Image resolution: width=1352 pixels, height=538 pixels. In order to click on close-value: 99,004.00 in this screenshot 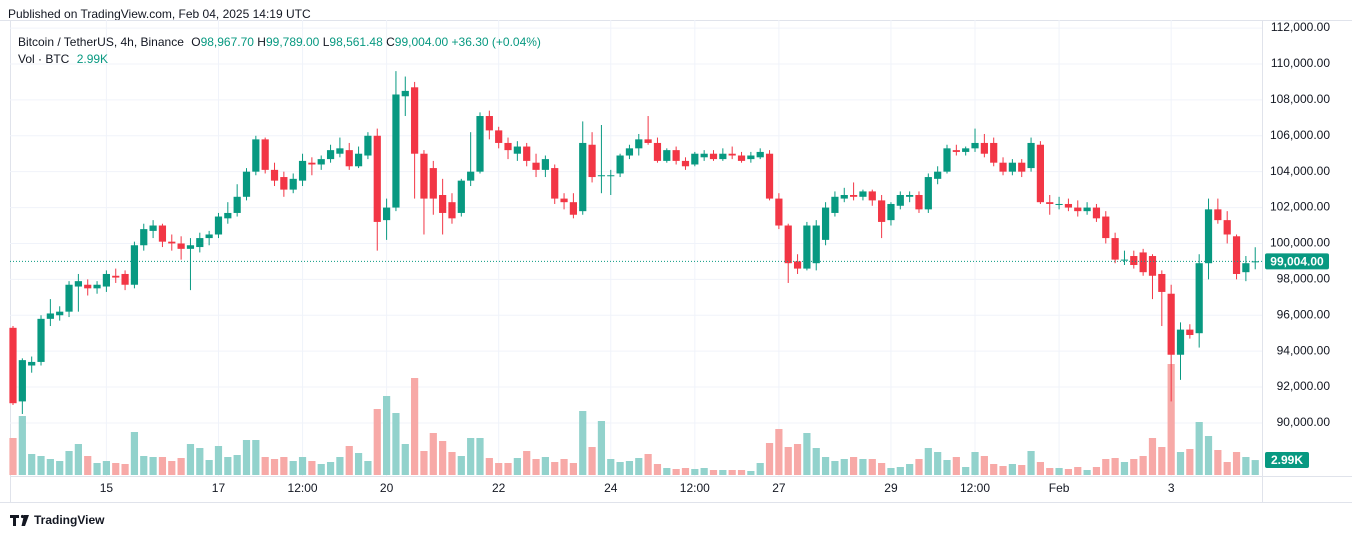, I will do `click(421, 42)`.